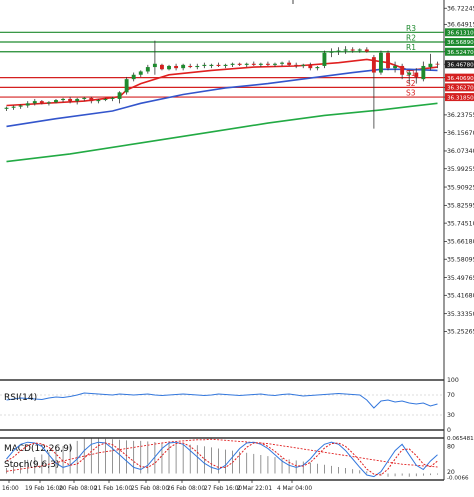 This screenshot has height=497, width=474. Describe the element at coordinates (254, 489) in the screenshot. I see `x-tick-label: 2 Mar 22:01` at that location.